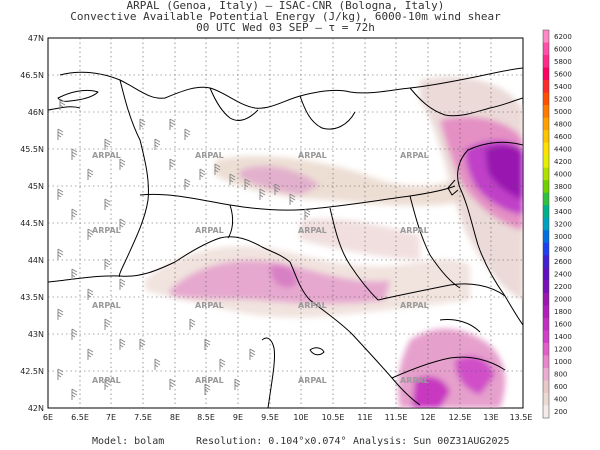 Image resolution: width=600 pixels, height=450 pixels. I want to click on lon-label: 12.5E, so click(460, 417).